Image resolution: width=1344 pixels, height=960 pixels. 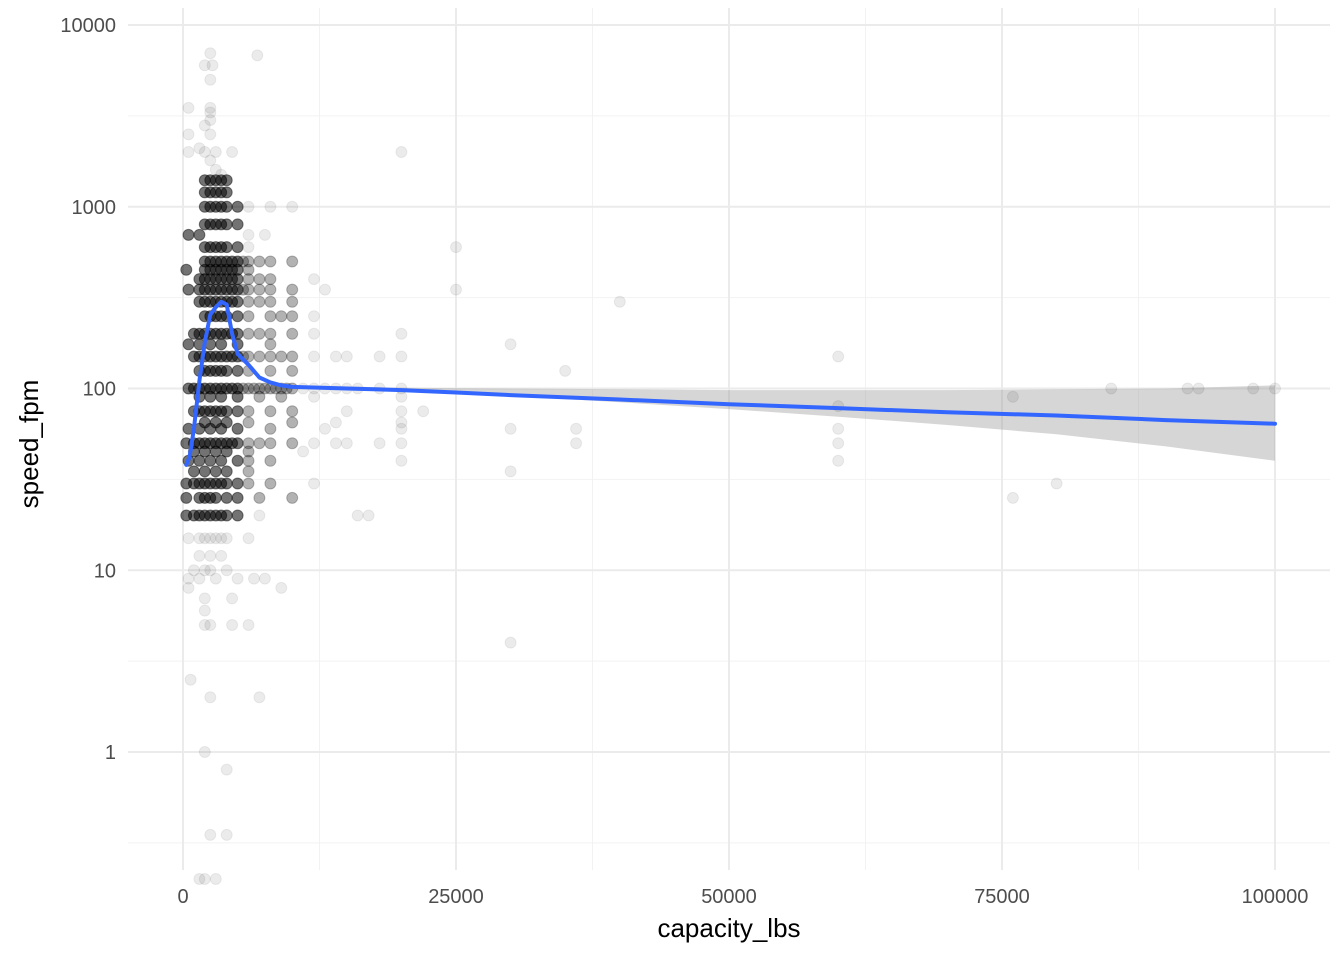 I want to click on x-tick-label: 25000, so click(x=456, y=897).